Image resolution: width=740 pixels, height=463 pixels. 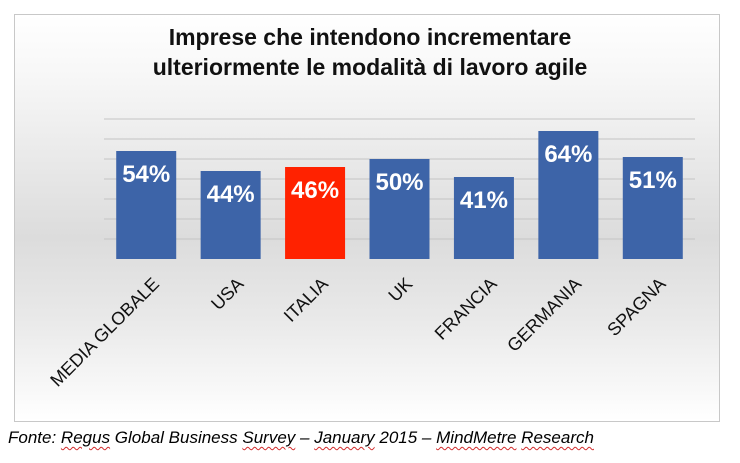 I want to click on category-label: ITALIA, so click(x=306, y=300).